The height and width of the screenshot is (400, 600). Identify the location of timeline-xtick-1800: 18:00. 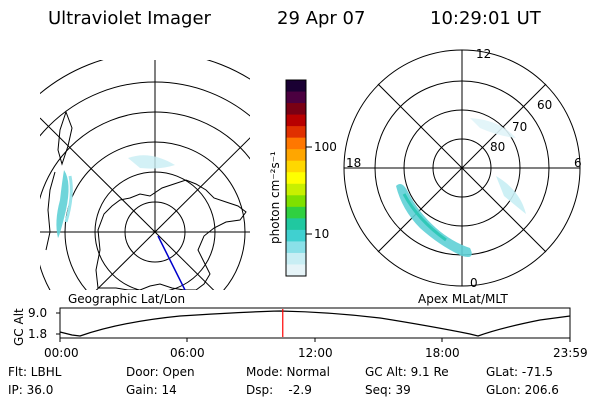
(442, 353).